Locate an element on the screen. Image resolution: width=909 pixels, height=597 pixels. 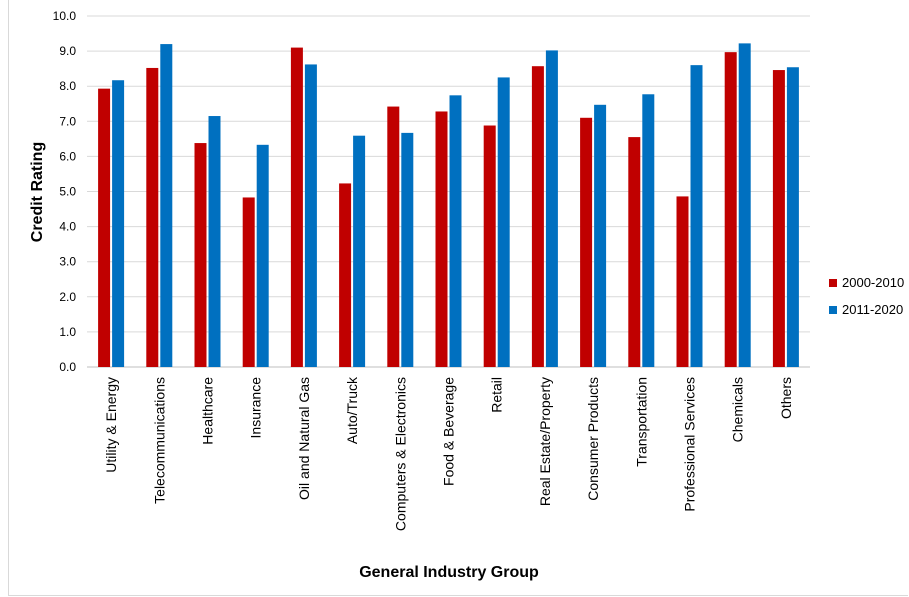
category-label: Others is located at coordinates (786, 398).